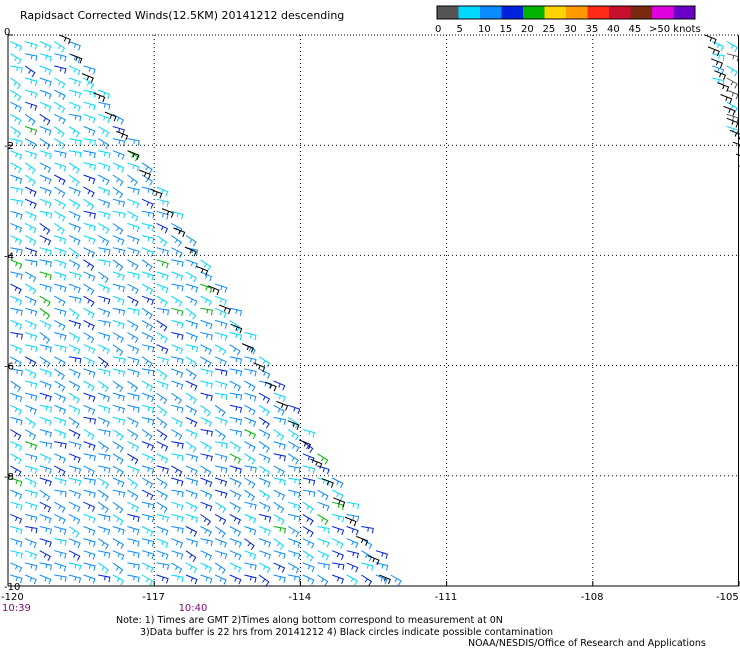 This screenshot has width=740, height=650. Describe the element at coordinates (592, 29) in the screenshot. I see `legend-label: 35` at that location.